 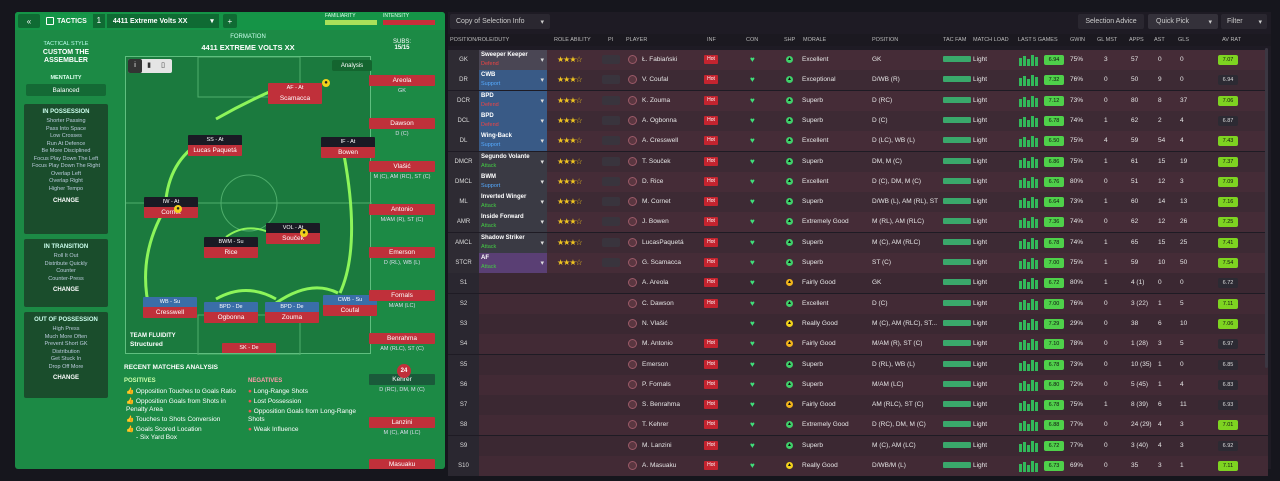 What do you see at coordinates (513, 181) in the screenshot?
I see `role-duty-select: BWM Support ▾` at bounding box center [513, 181].